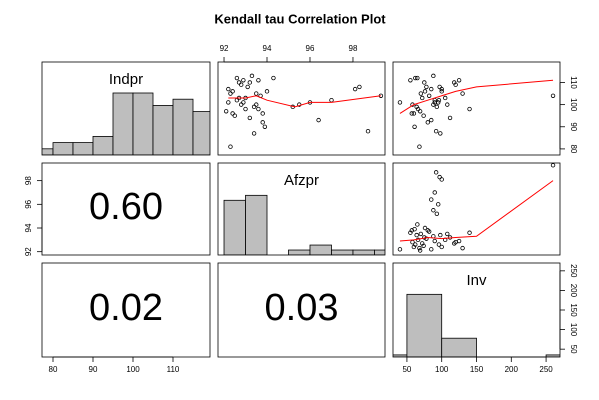 The height and width of the screenshot is (400, 599). Describe the element at coordinates (93, 369) in the screenshot. I see `x-tick-label: 90` at that location.